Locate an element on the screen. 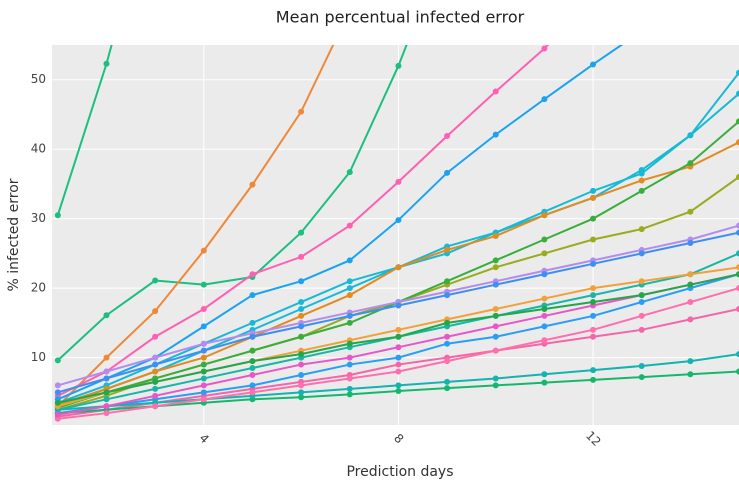  y-tick-label: 20 is located at coordinates (38, 288).